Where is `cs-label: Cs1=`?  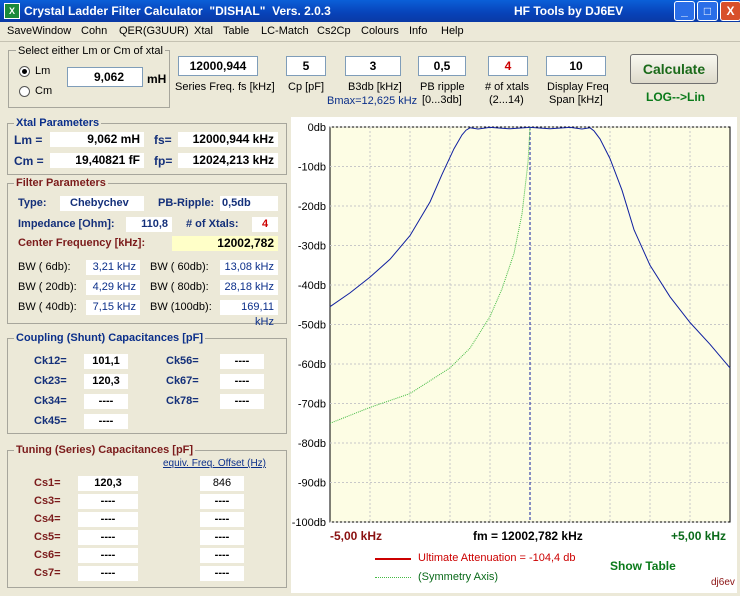 cs-label: Cs1= is located at coordinates (47, 483).